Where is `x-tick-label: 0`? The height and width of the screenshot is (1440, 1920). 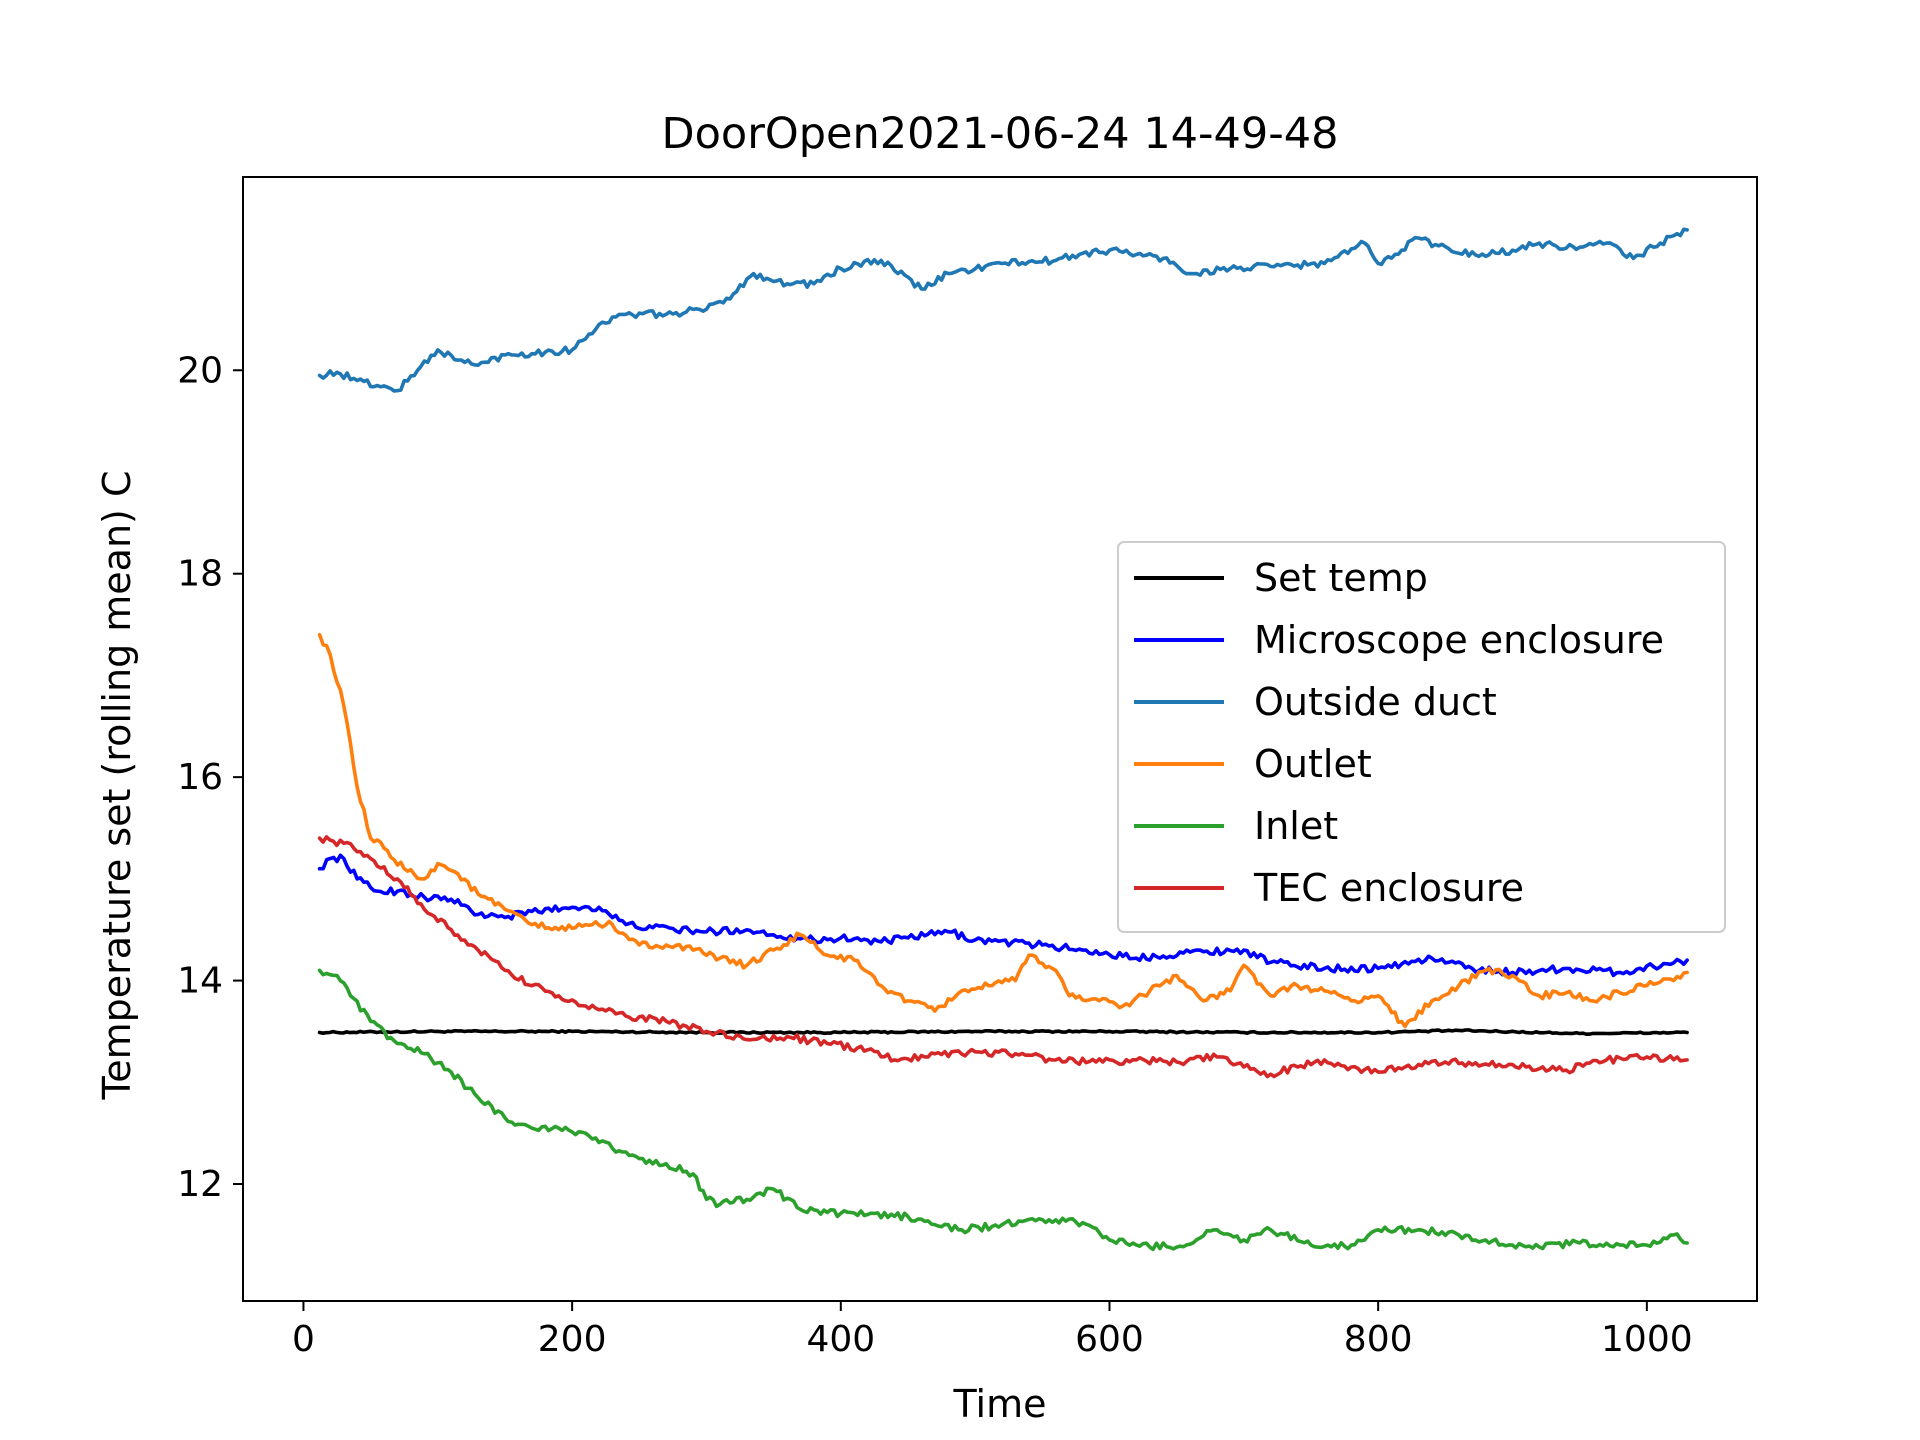
x-tick-label: 0 is located at coordinates (303, 1339).